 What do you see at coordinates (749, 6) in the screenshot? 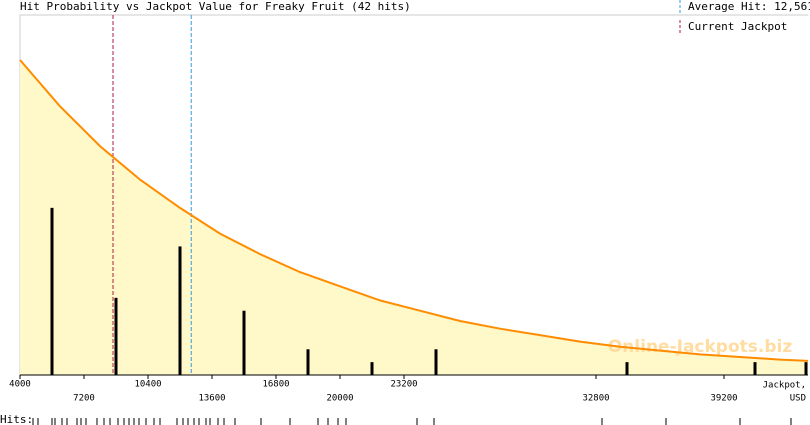
I see `legend-label: Average Hit: 12,561` at bounding box center [749, 6].